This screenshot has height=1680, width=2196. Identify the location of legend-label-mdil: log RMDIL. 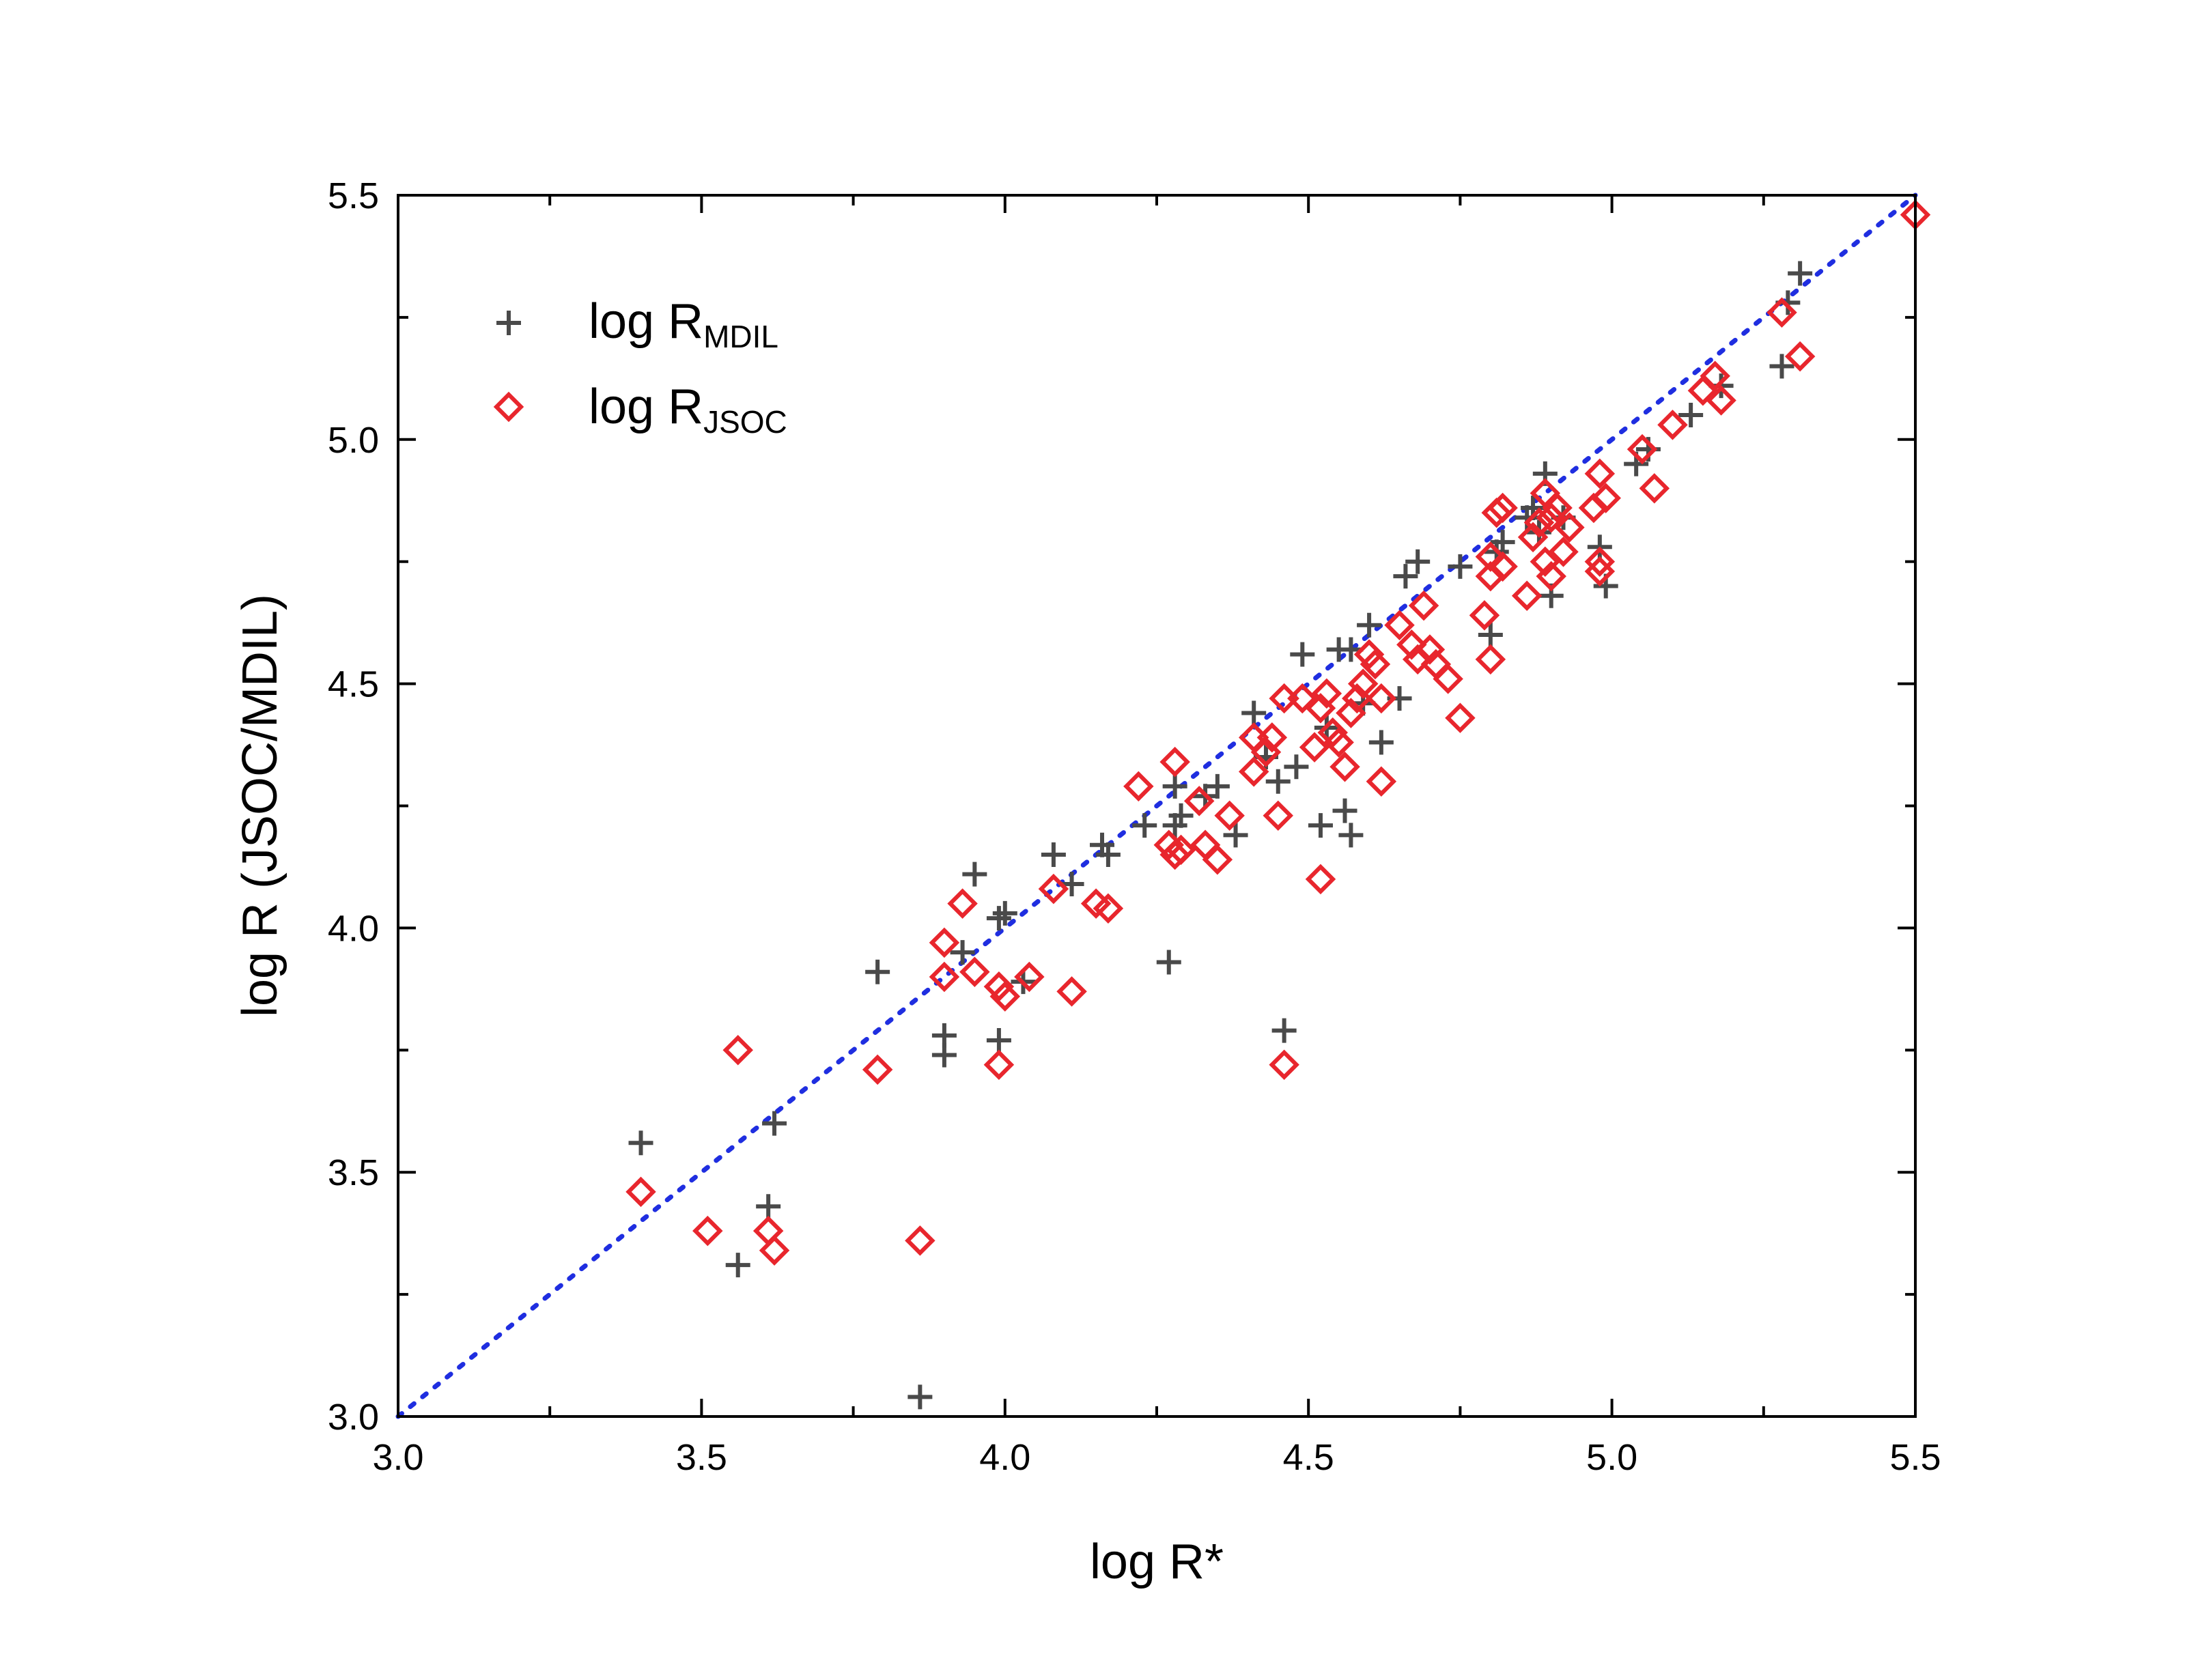
(684, 324).